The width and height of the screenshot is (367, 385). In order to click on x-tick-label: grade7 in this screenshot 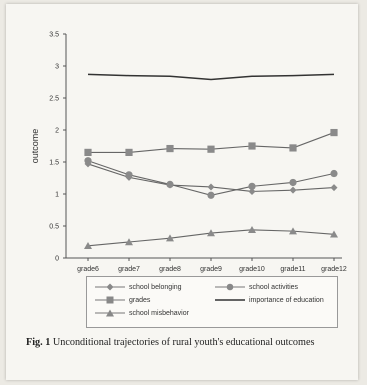, I will do `click(129, 269)`.